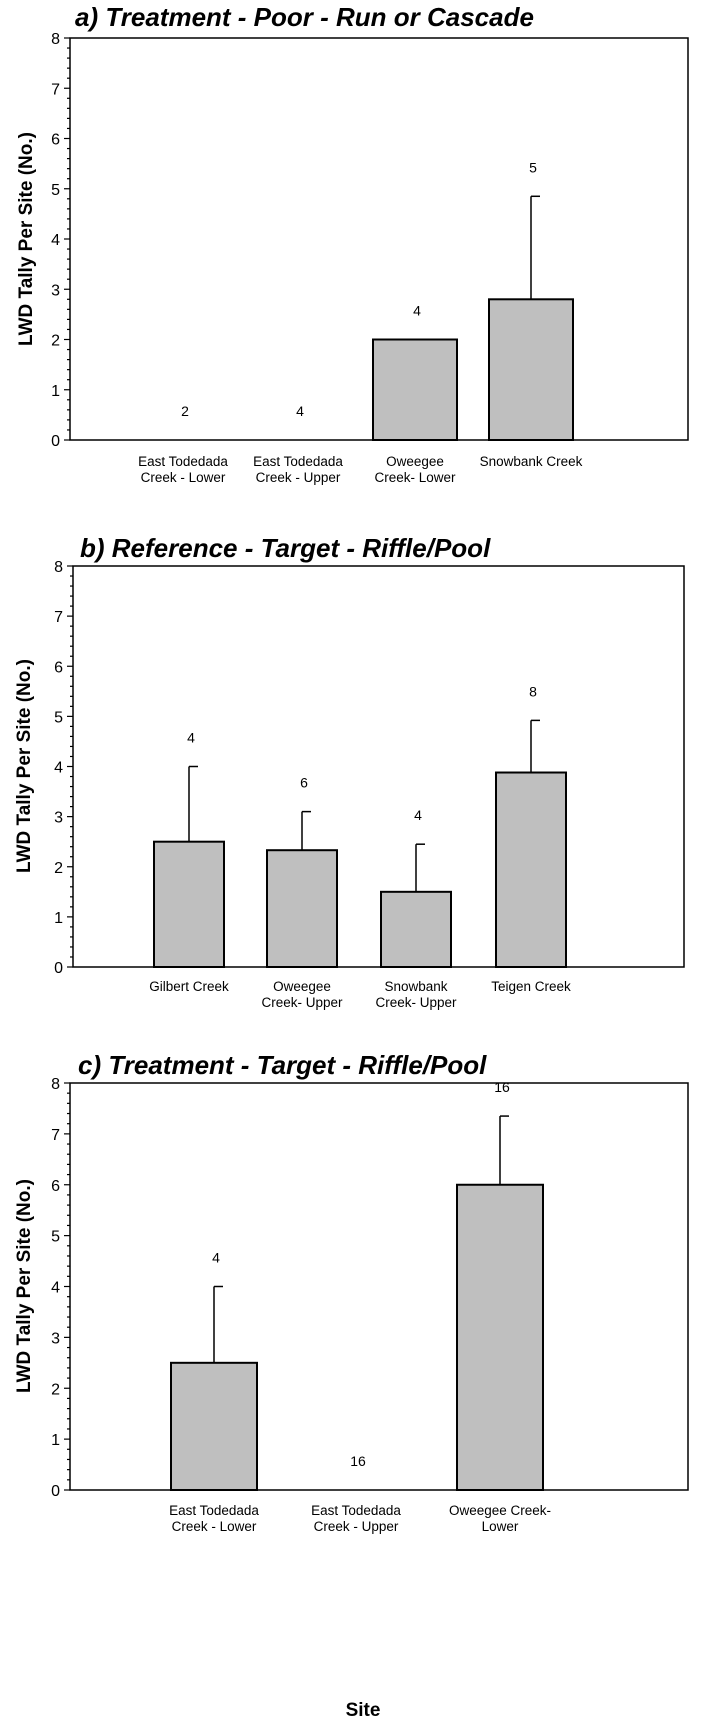 The height and width of the screenshot is (1720, 711). I want to click on panel-b-y-tick-label: 6, so click(58, 667).